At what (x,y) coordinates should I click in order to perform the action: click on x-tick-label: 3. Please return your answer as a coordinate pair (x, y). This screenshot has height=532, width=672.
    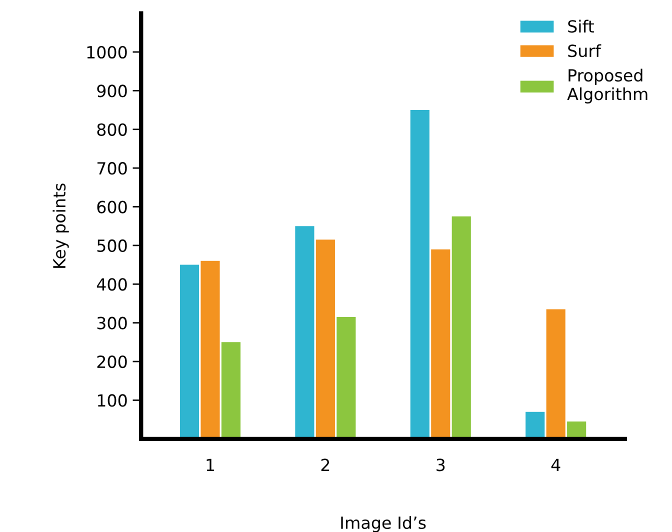
    Looking at the image, I should click on (440, 465).